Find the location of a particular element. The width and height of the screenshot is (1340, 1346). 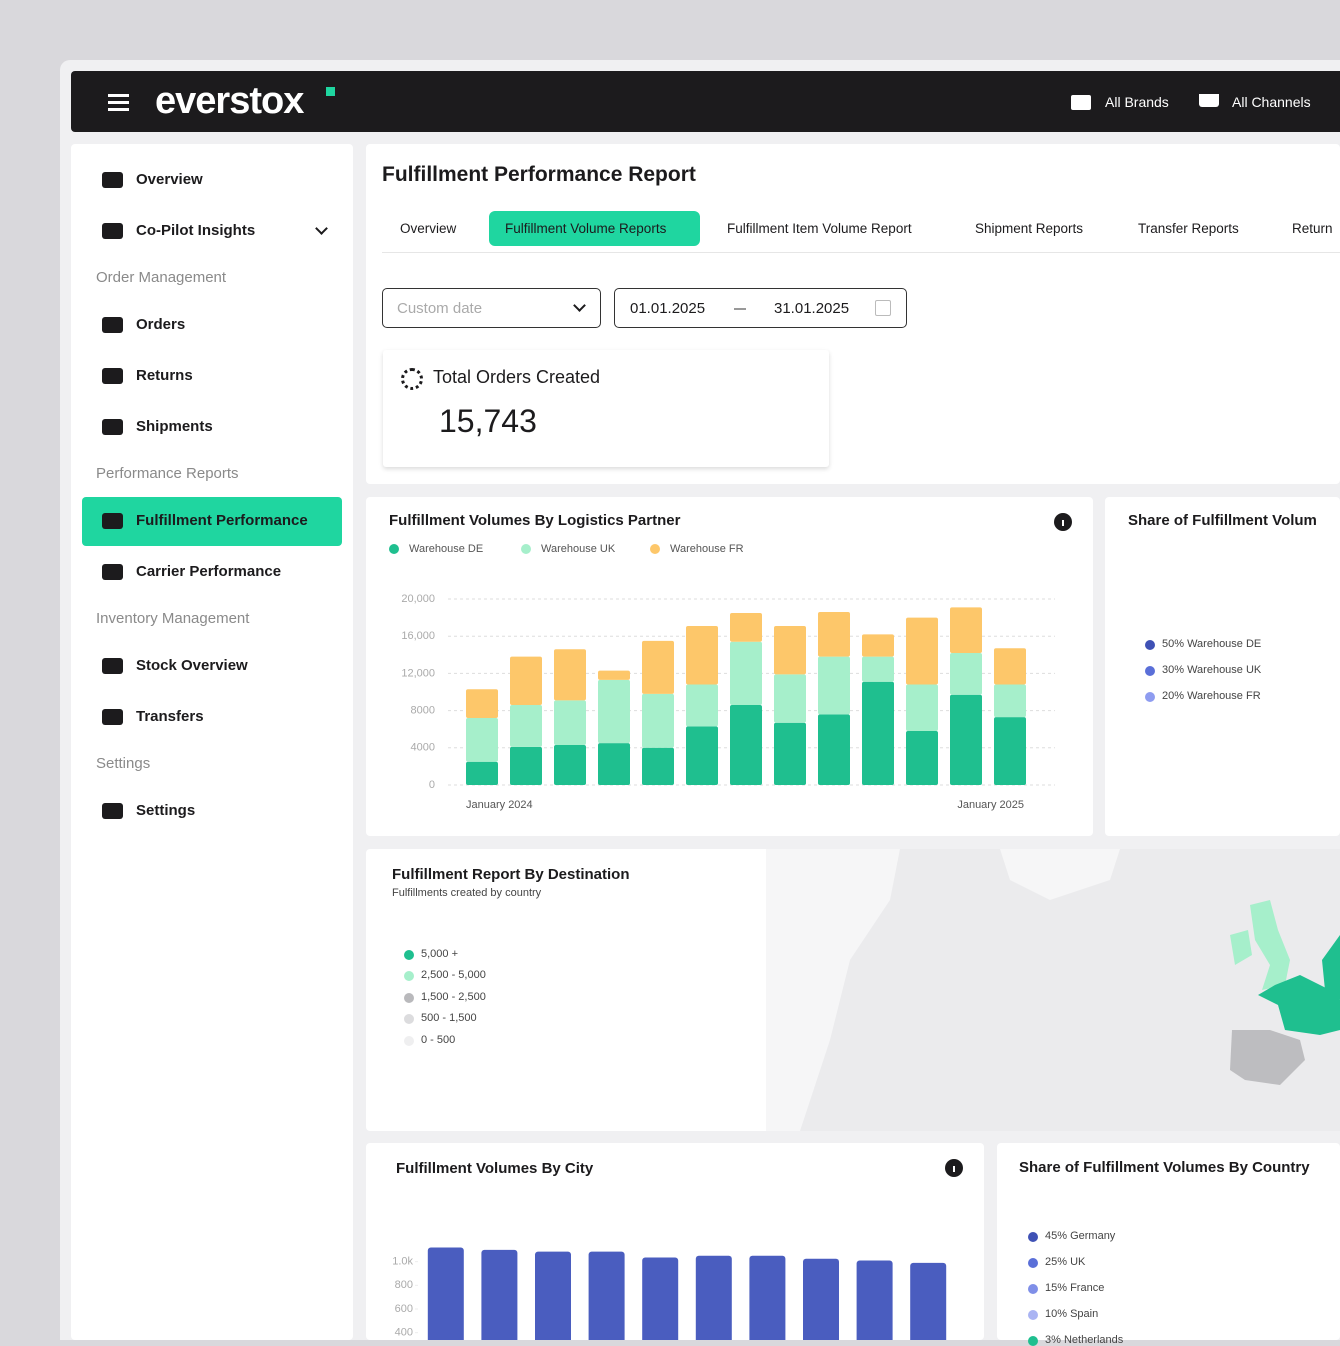

nav-active-bg is located at coordinates (212, 521).